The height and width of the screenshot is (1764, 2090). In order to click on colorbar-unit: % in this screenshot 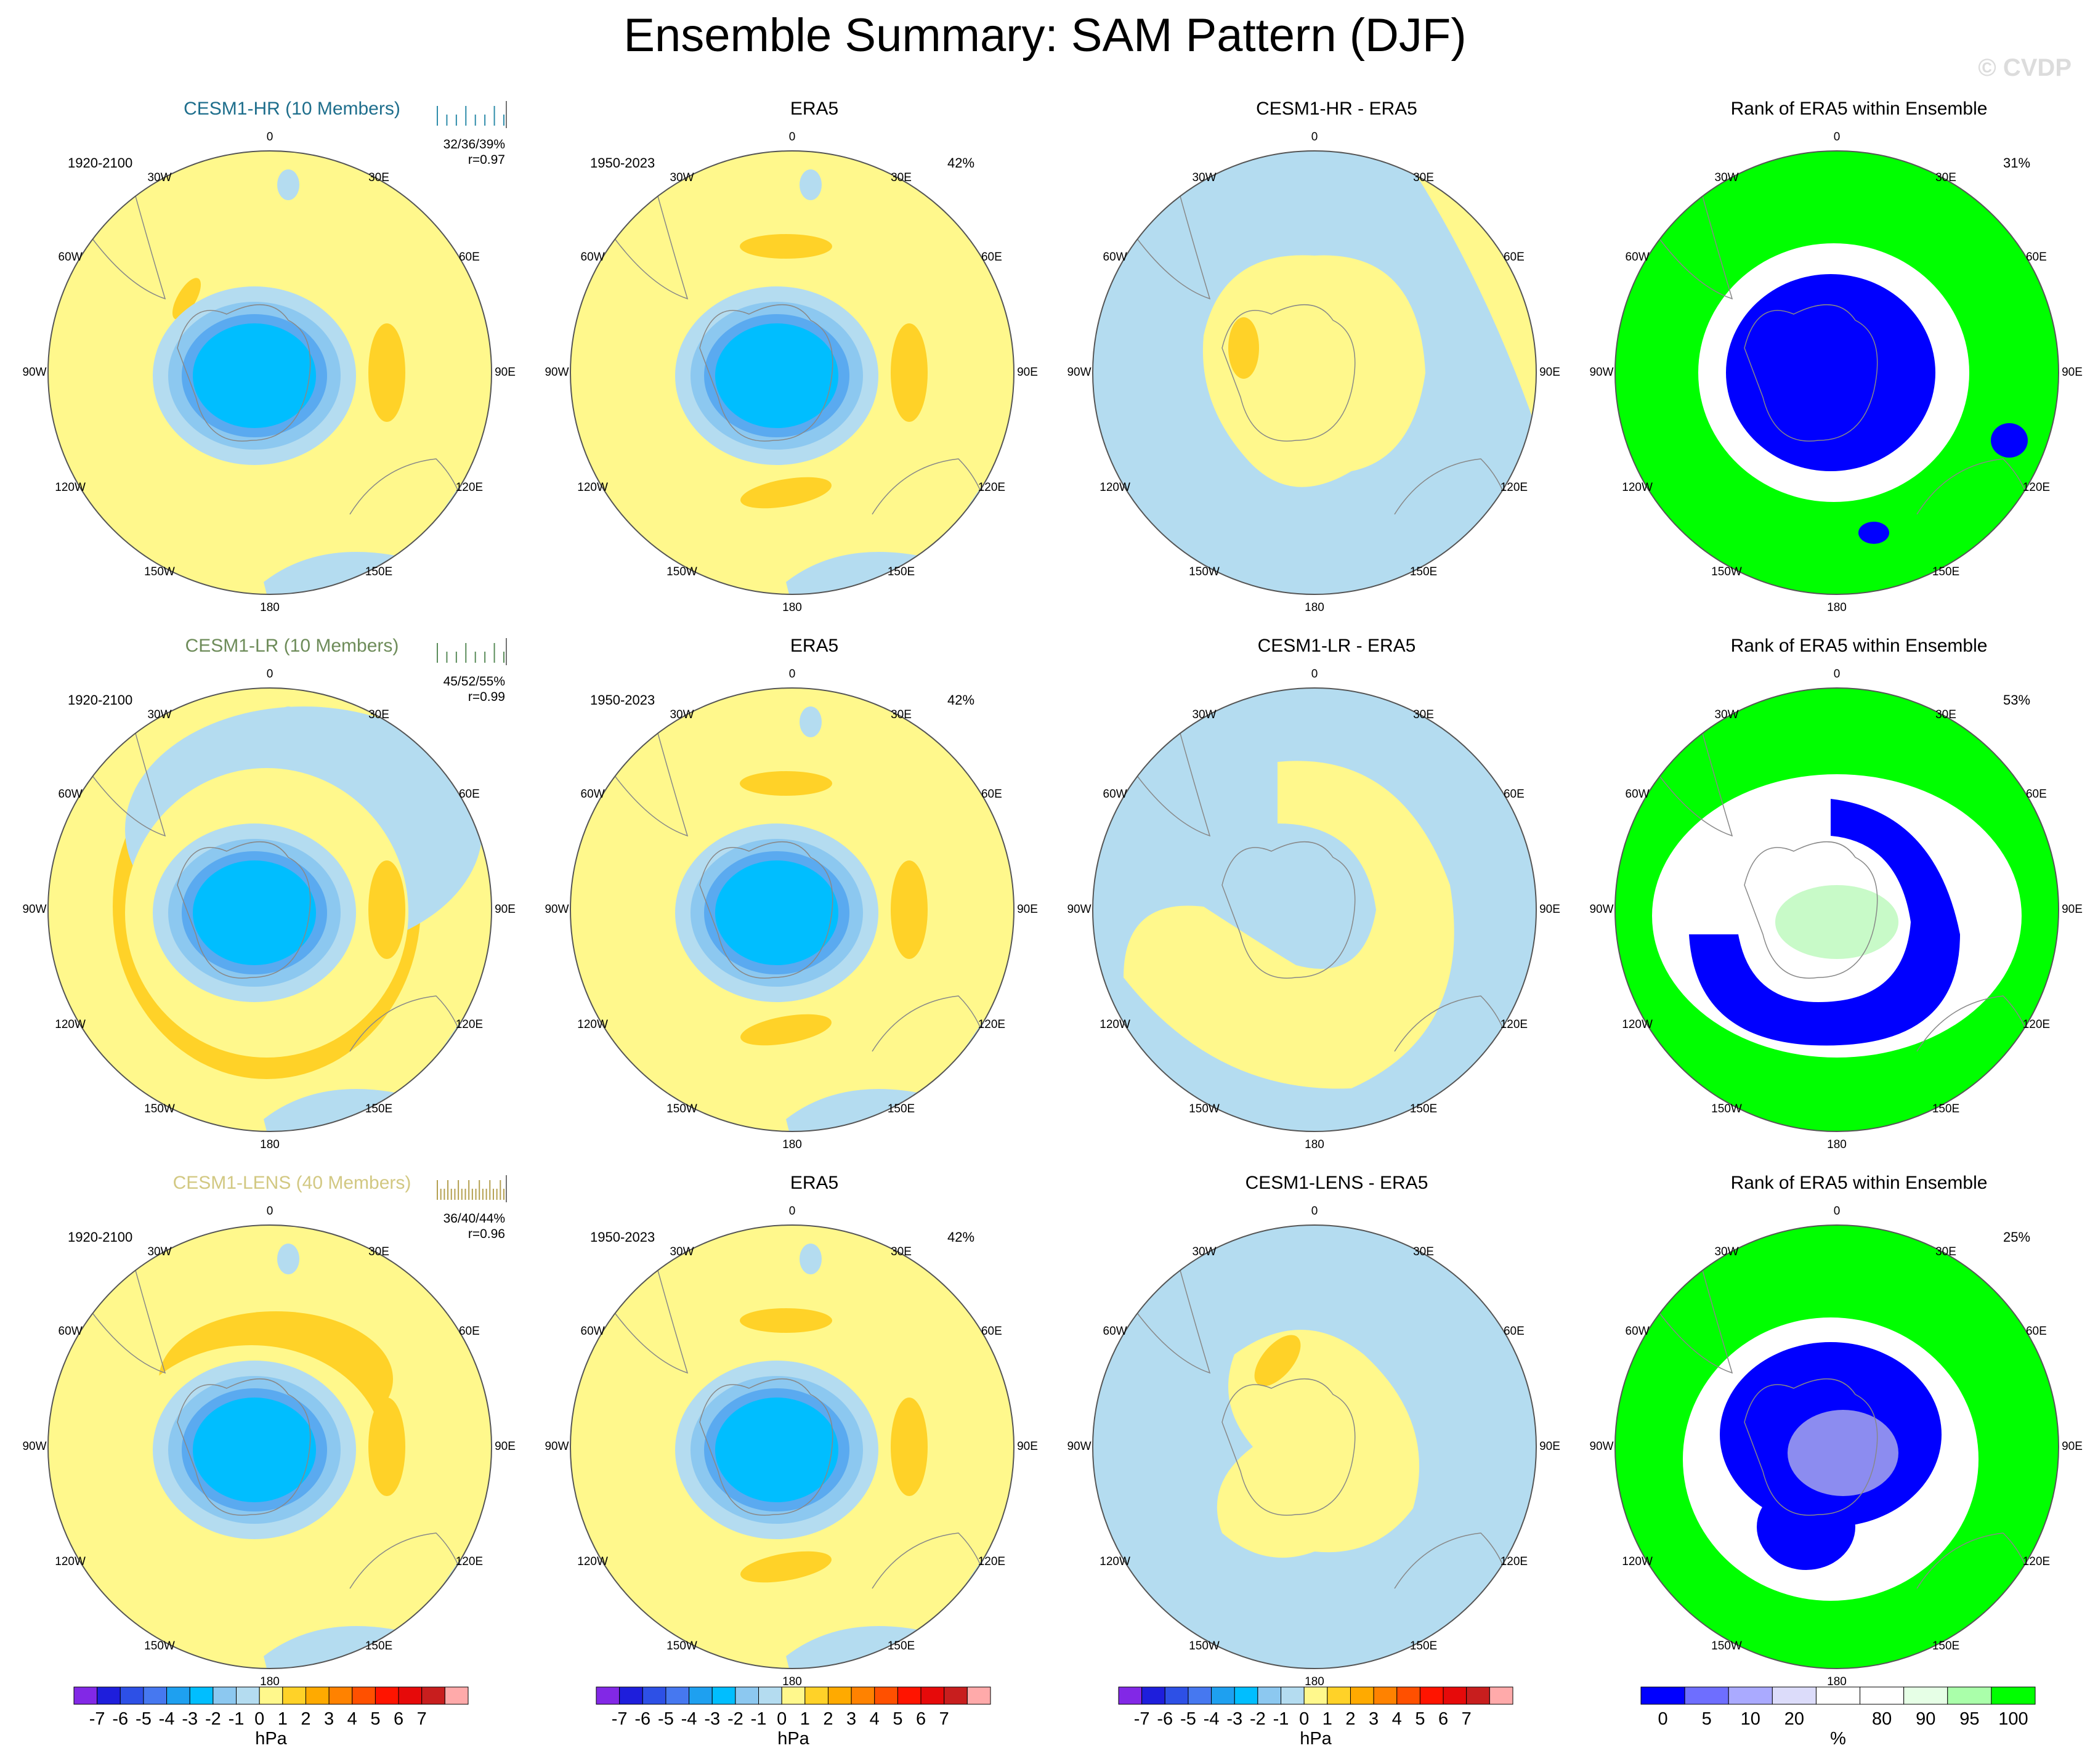, I will do `click(1838, 1739)`.